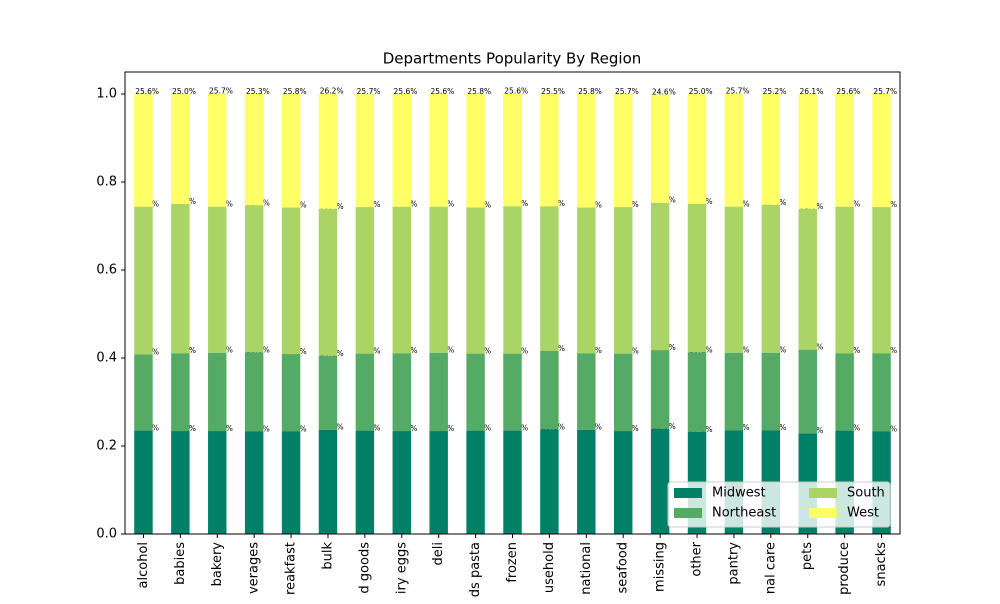  Describe the element at coordinates (549, 567) in the screenshot. I see `x-tick-label: usehold` at that location.